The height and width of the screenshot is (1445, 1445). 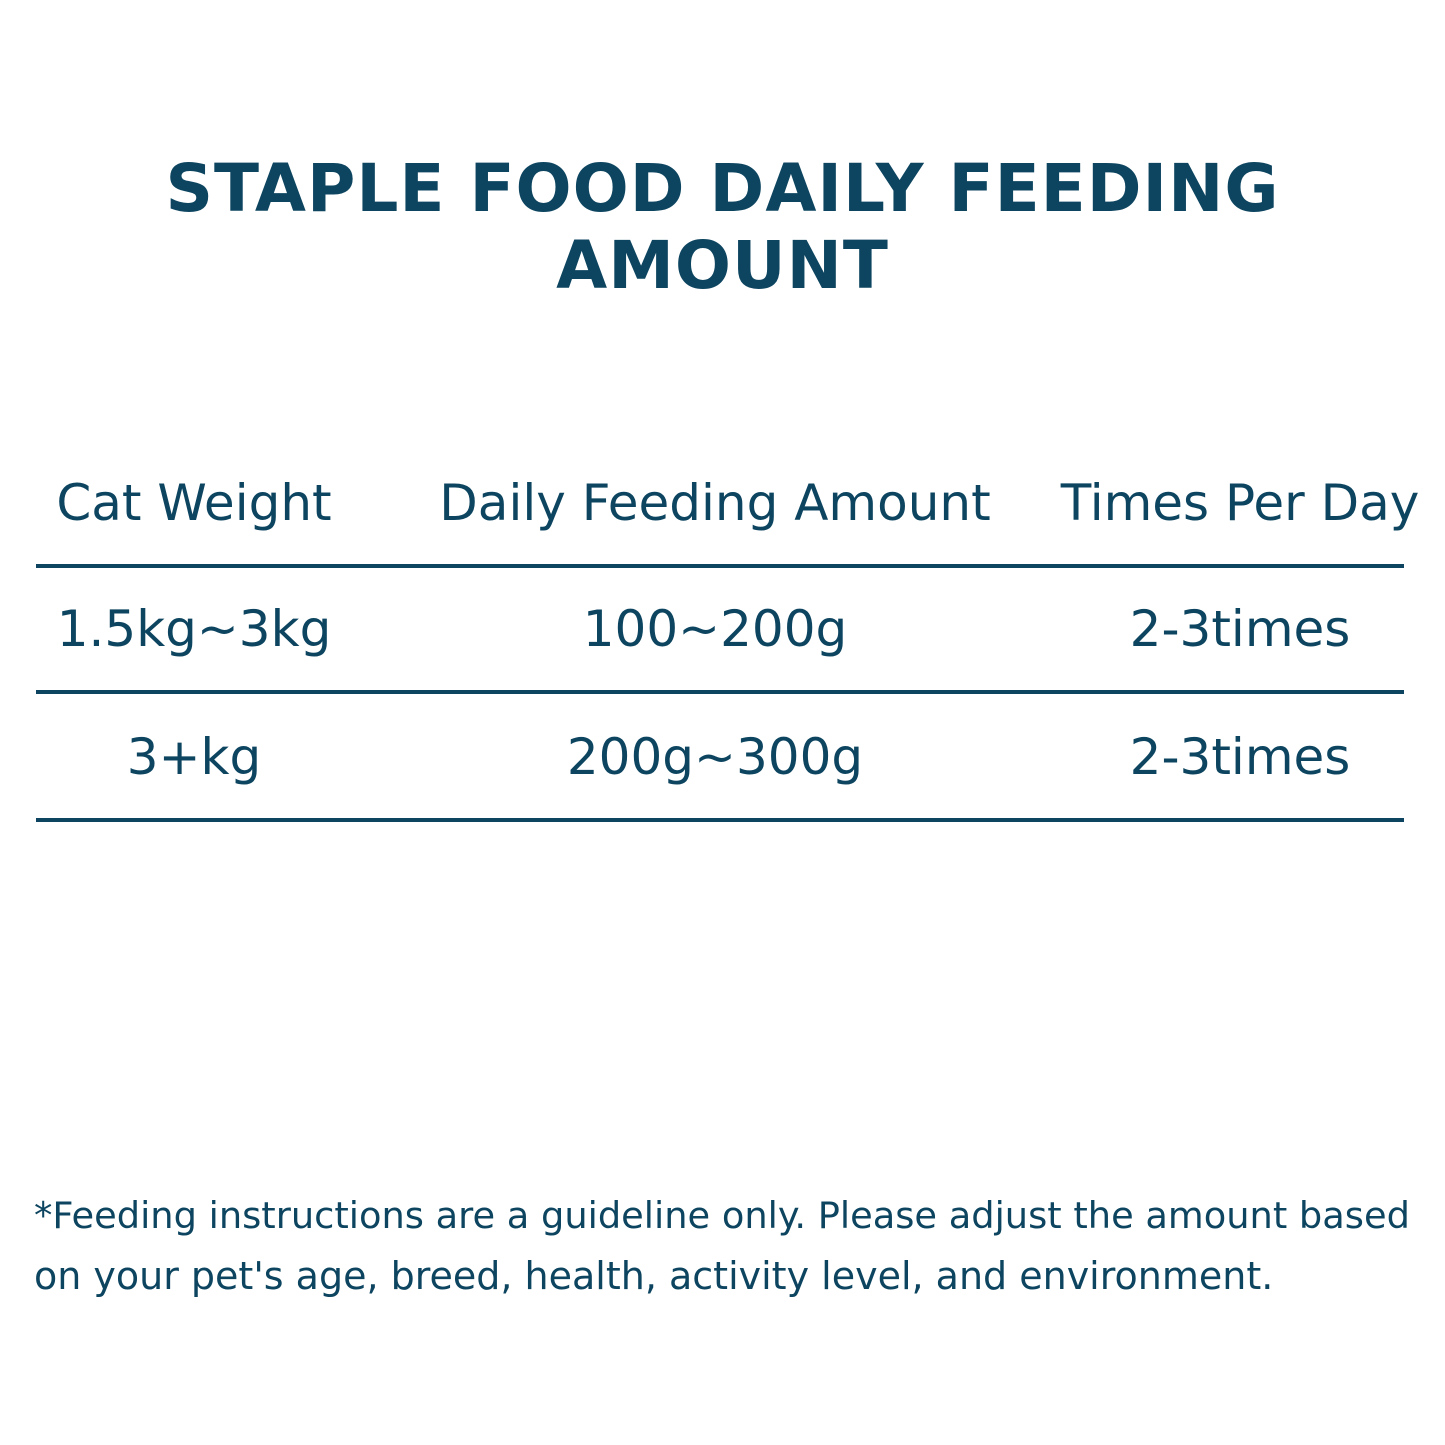 I want to click on column-header: Times Per Day, so click(x=1240, y=503).